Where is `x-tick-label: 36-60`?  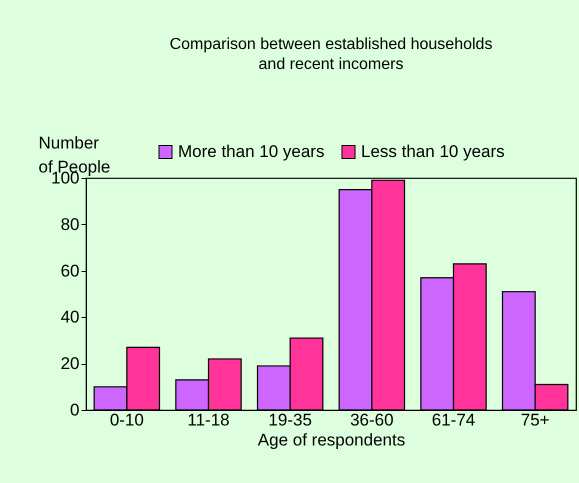 x-tick-label: 36-60 is located at coordinates (372, 420).